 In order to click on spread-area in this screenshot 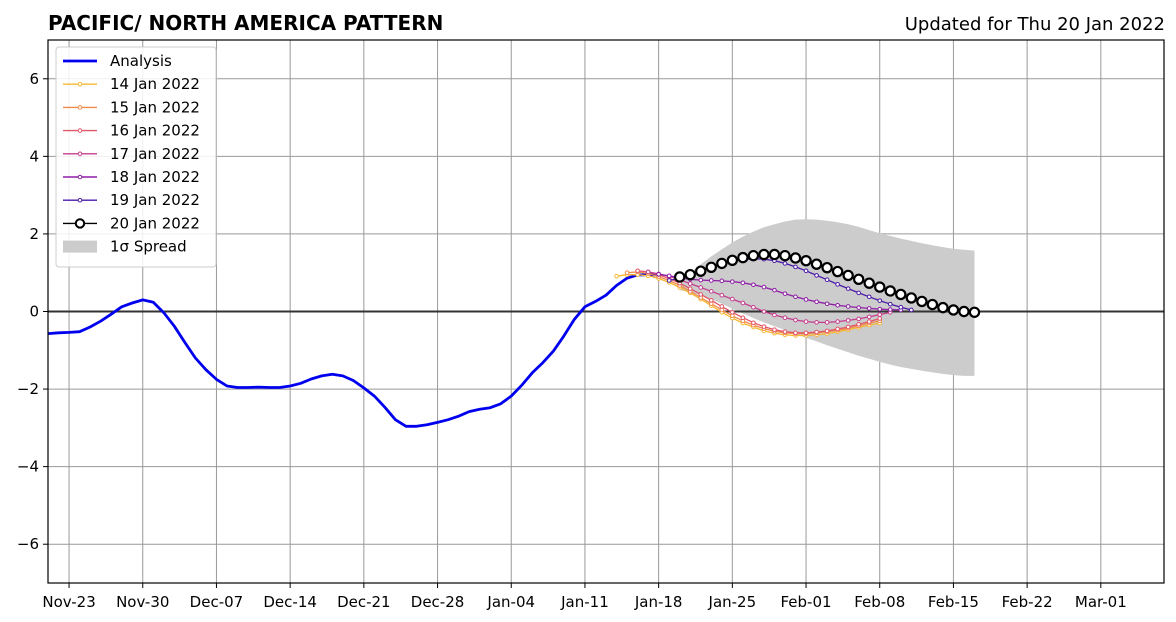, I will do `click(827, 297)`.